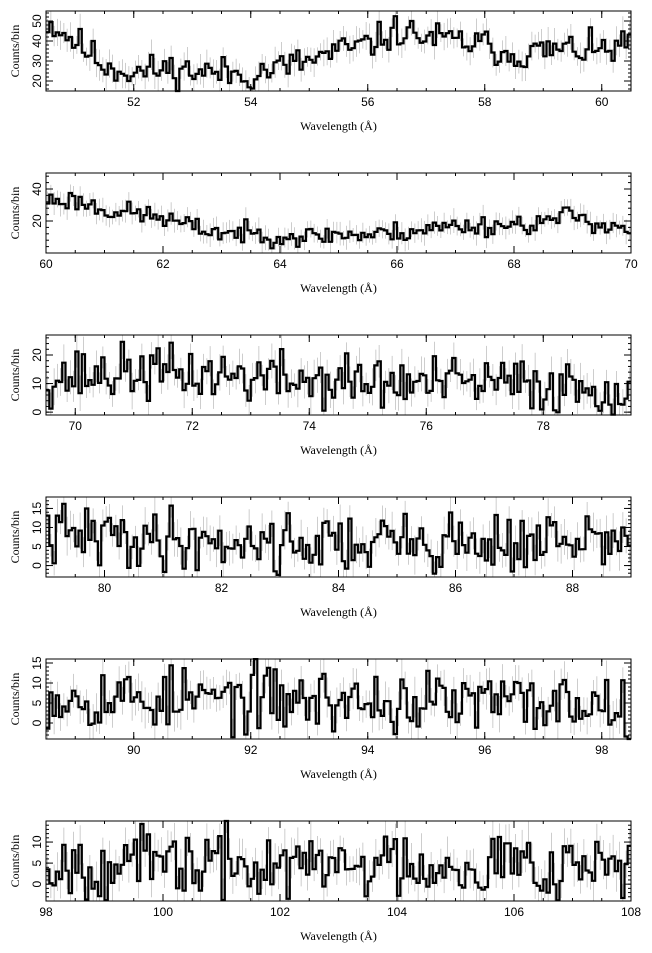  What do you see at coordinates (631, 912) in the screenshot?
I see `x-tick-label: 108` at bounding box center [631, 912].